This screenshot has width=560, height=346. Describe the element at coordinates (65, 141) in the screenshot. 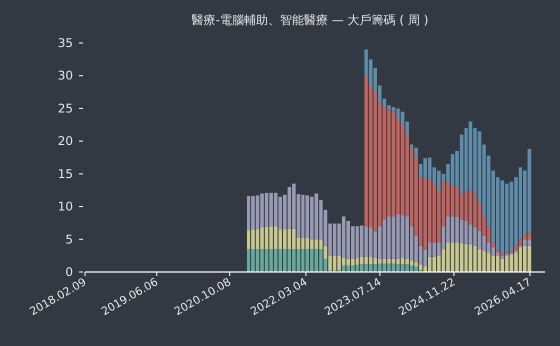

I see `y-tick-label: 20` at that location.